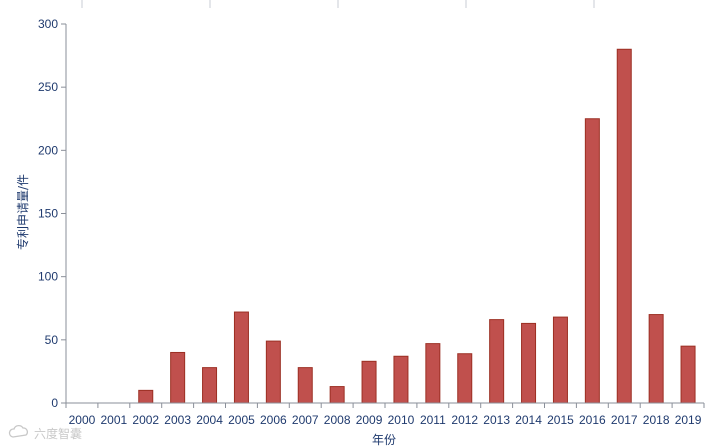  Describe the element at coordinates (401, 379) in the screenshot. I see `bar-2010` at that location.